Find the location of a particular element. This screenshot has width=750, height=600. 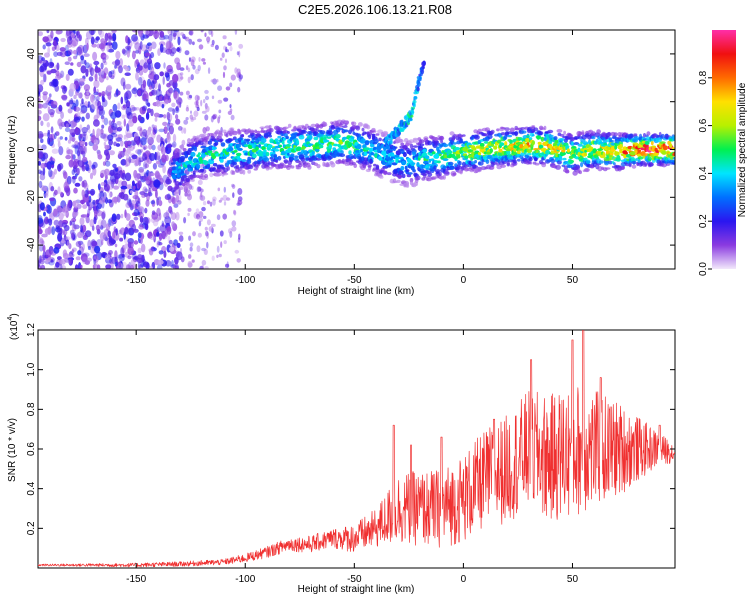

y-tick-label: 0.6 is located at coordinates (31, 449).